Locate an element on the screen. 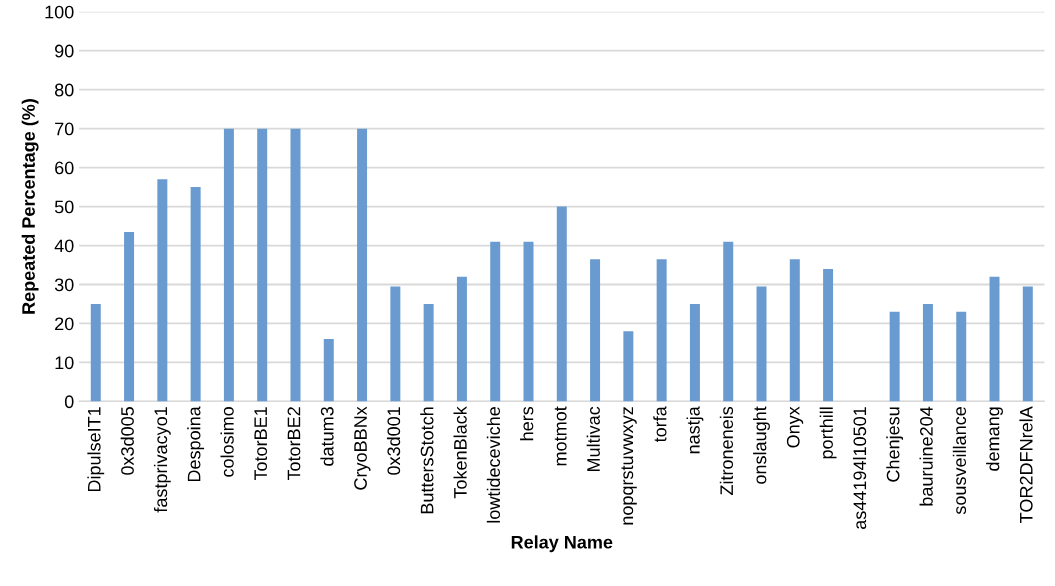 The height and width of the screenshot is (586, 1055). x-tick-label: TOR2DFNrelA is located at coordinates (1026, 464).